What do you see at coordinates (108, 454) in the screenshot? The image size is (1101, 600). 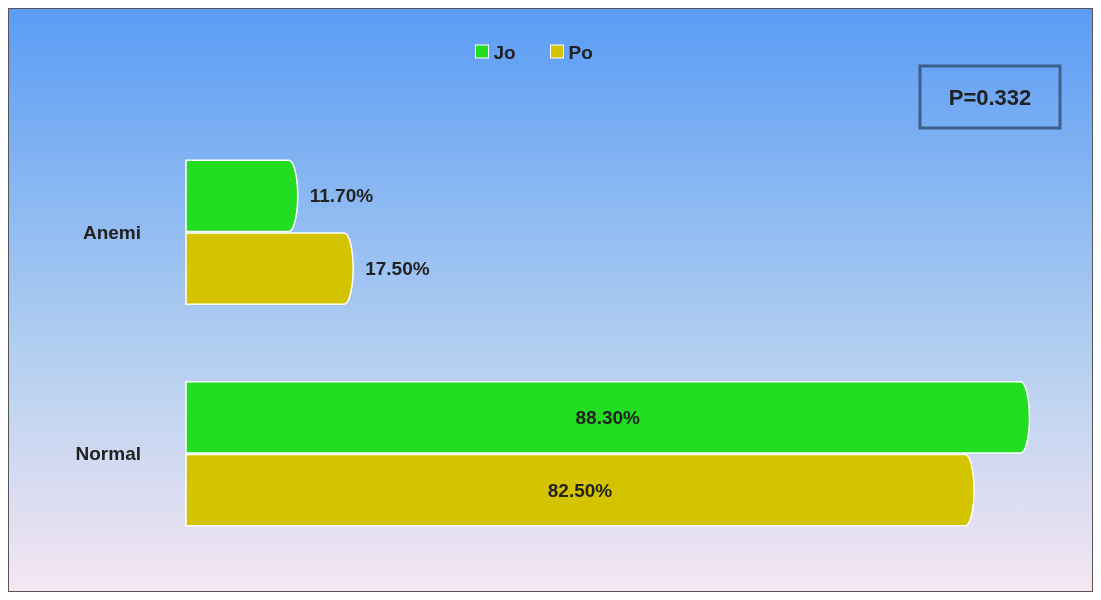 I see `y-tick-label: Normal` at bounding box center [108, 454].